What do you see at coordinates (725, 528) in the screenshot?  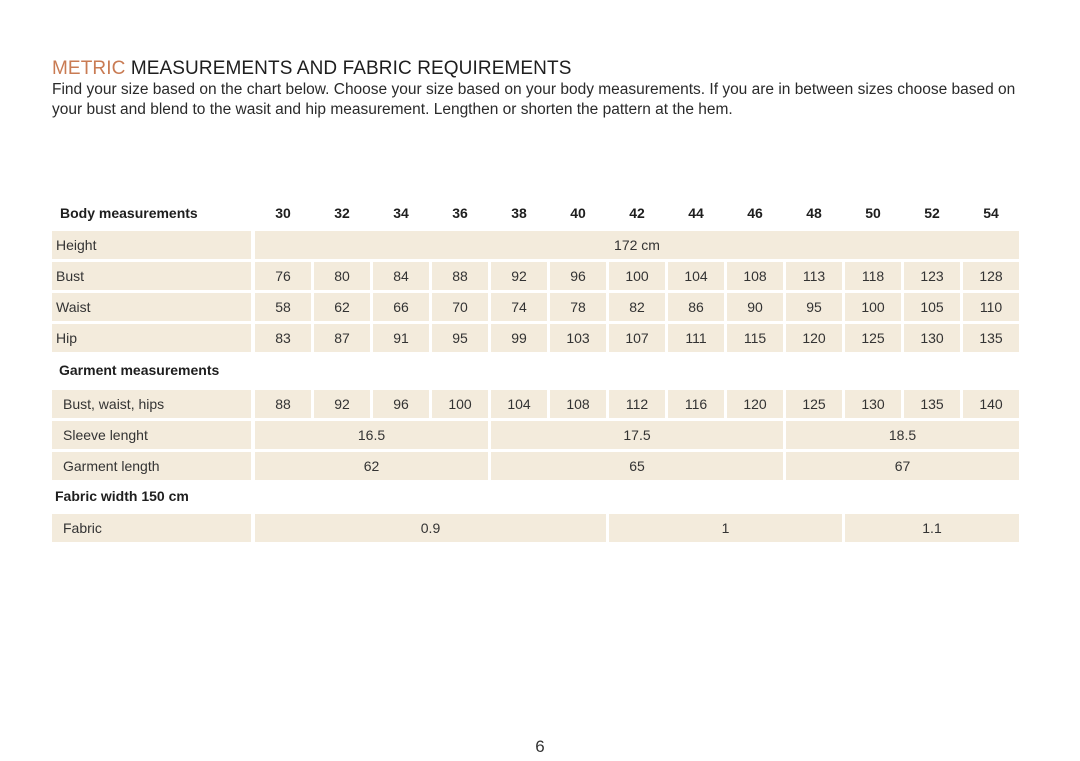 I see `table-cell-merged: 1` at bounding box center [725, 528].